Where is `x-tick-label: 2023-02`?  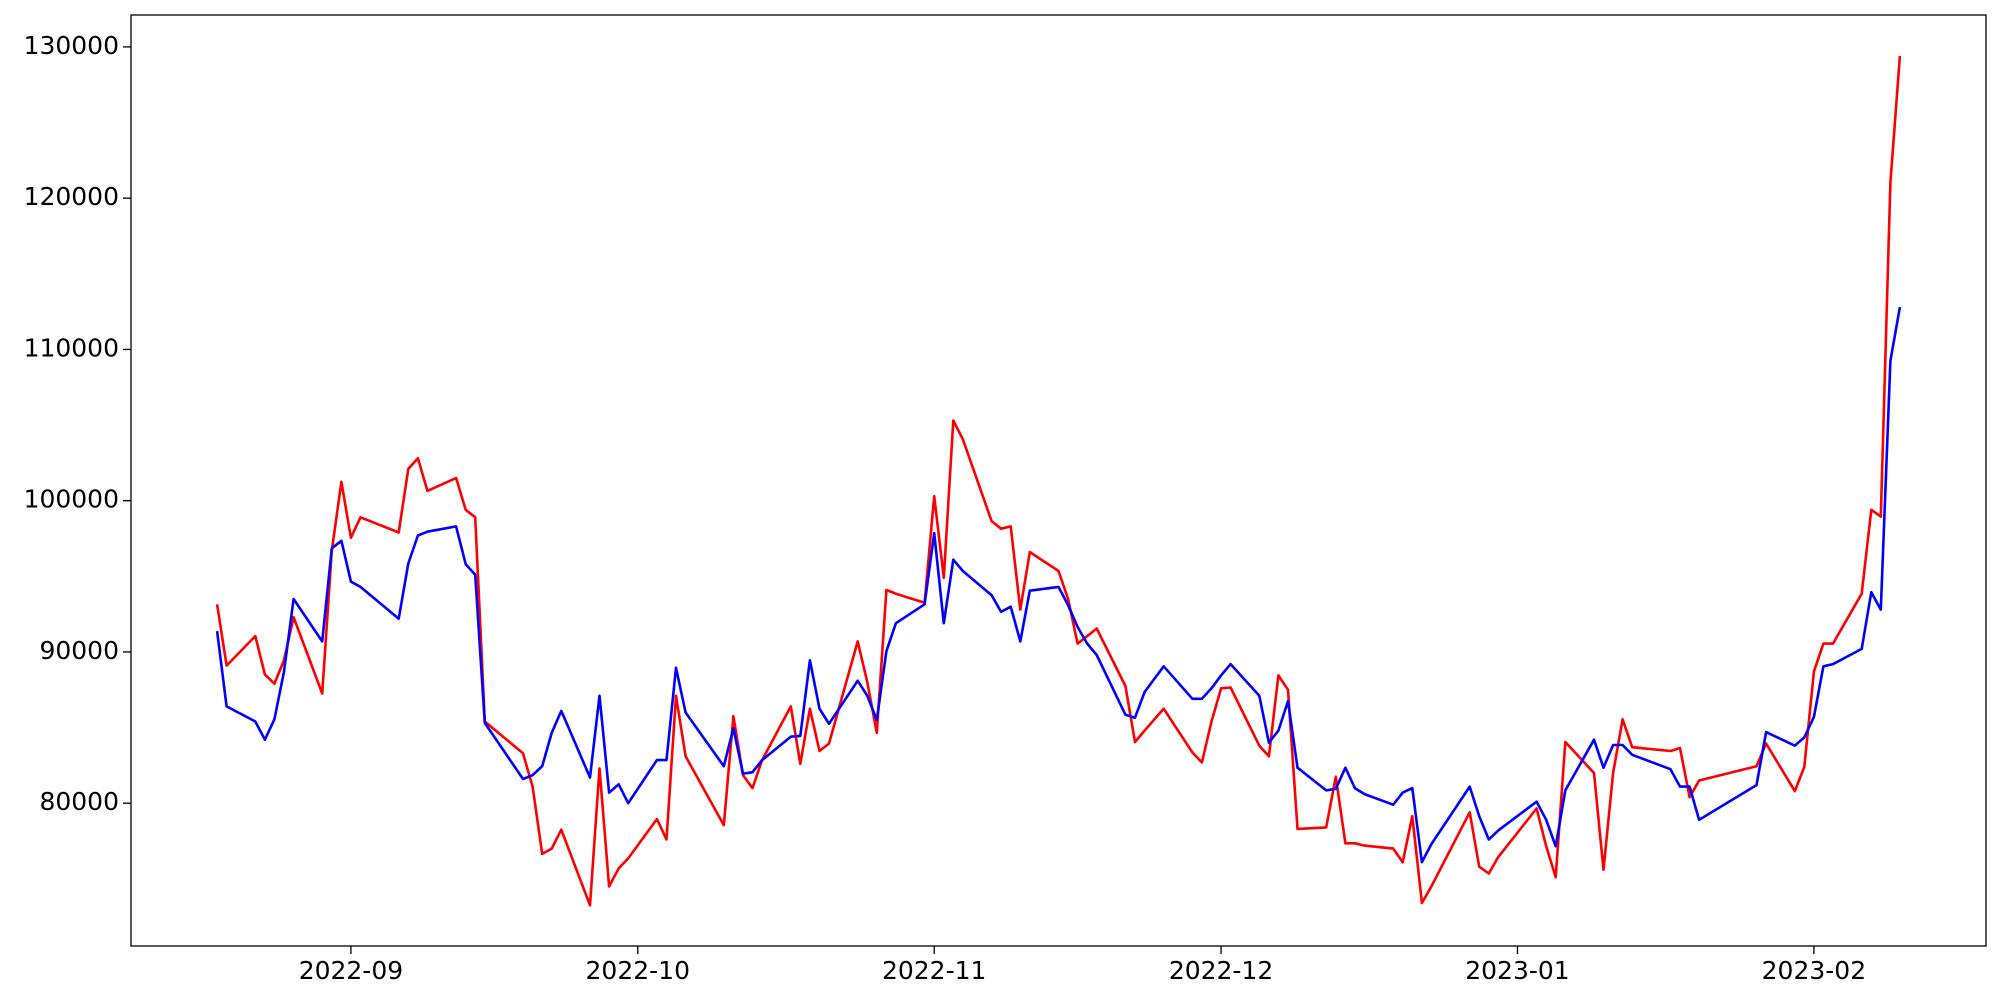
x-tick-label: 2023-02 is located at coordinates (1814, 970).